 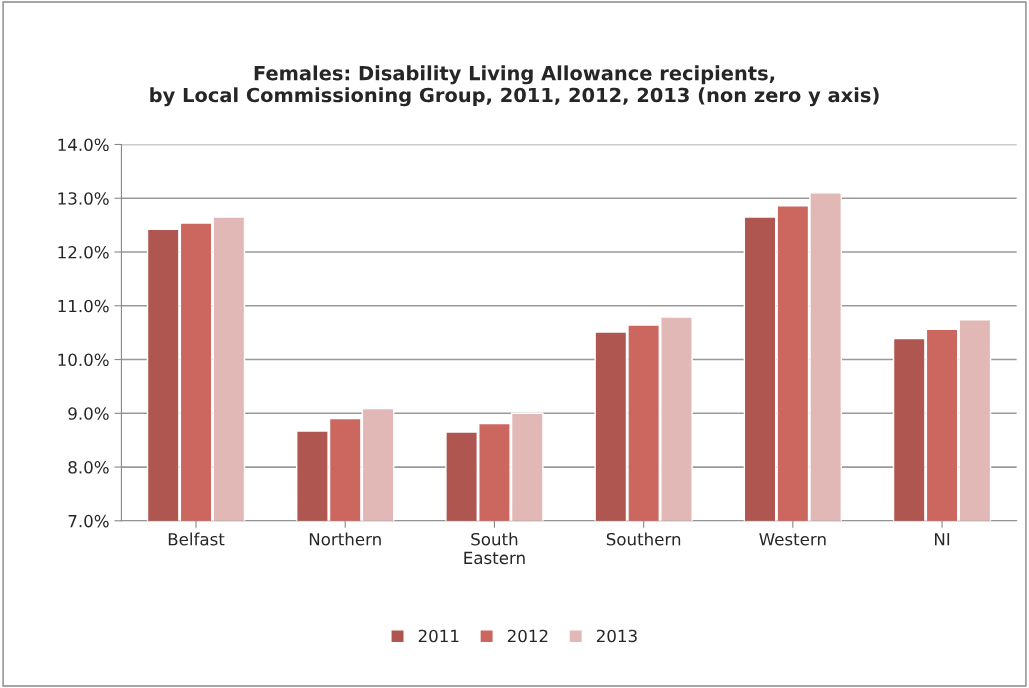 I want to click on y-tick-label: 8.0%, so click(x=88, y=467).